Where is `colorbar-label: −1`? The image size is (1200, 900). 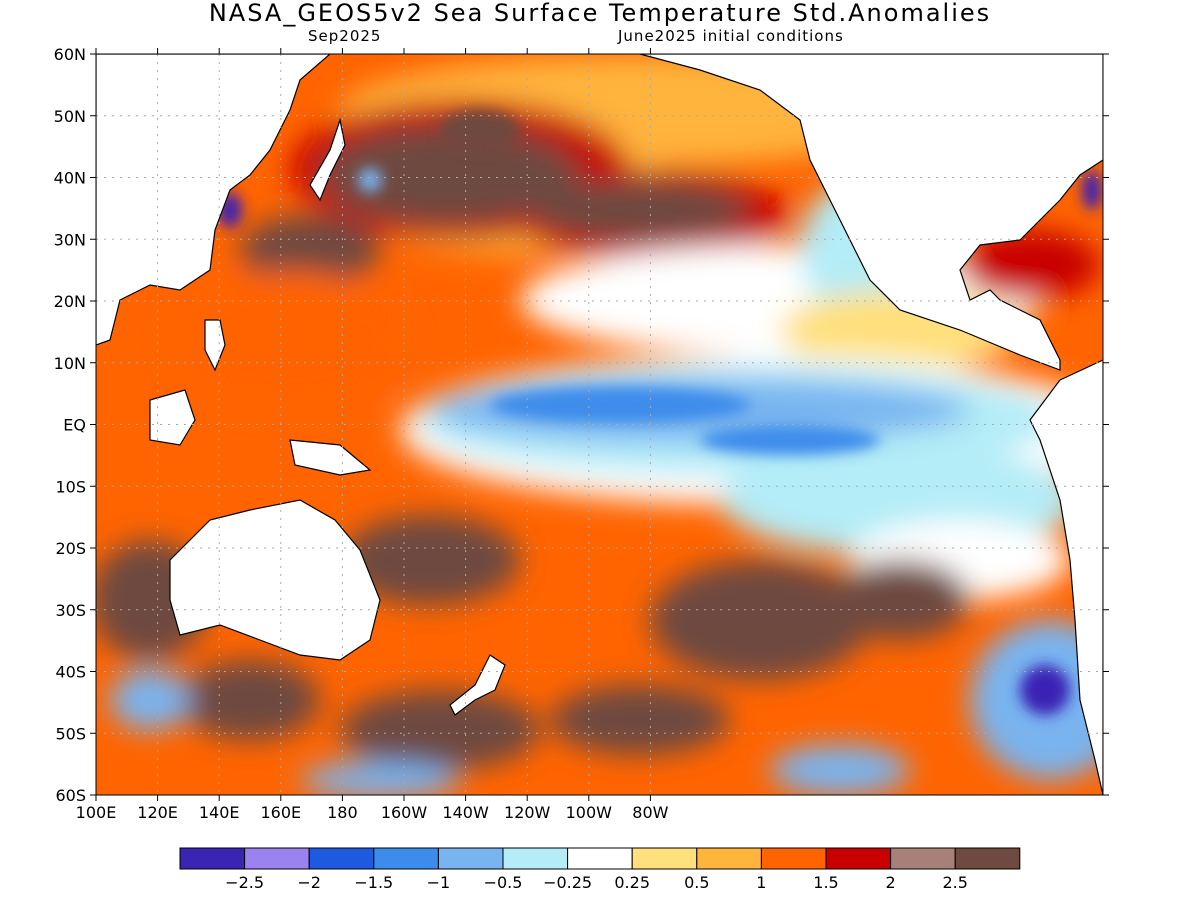 colorbar-label: −1 is located at coordinates (439, 882).